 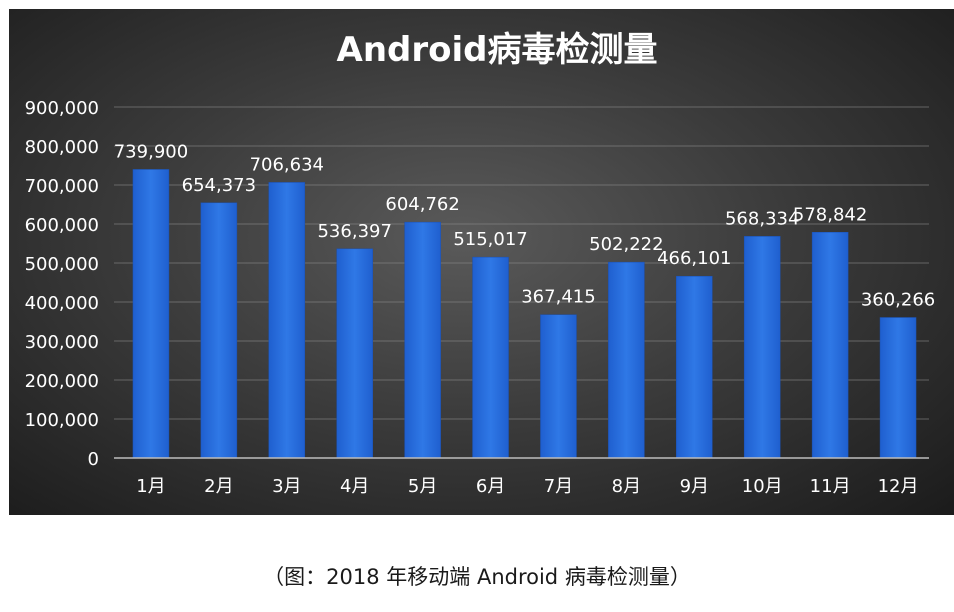 What do you see at coordinates (151, 151) in the screenshot?
I see `data-label: 739,900` at bounding box center [151, 151].